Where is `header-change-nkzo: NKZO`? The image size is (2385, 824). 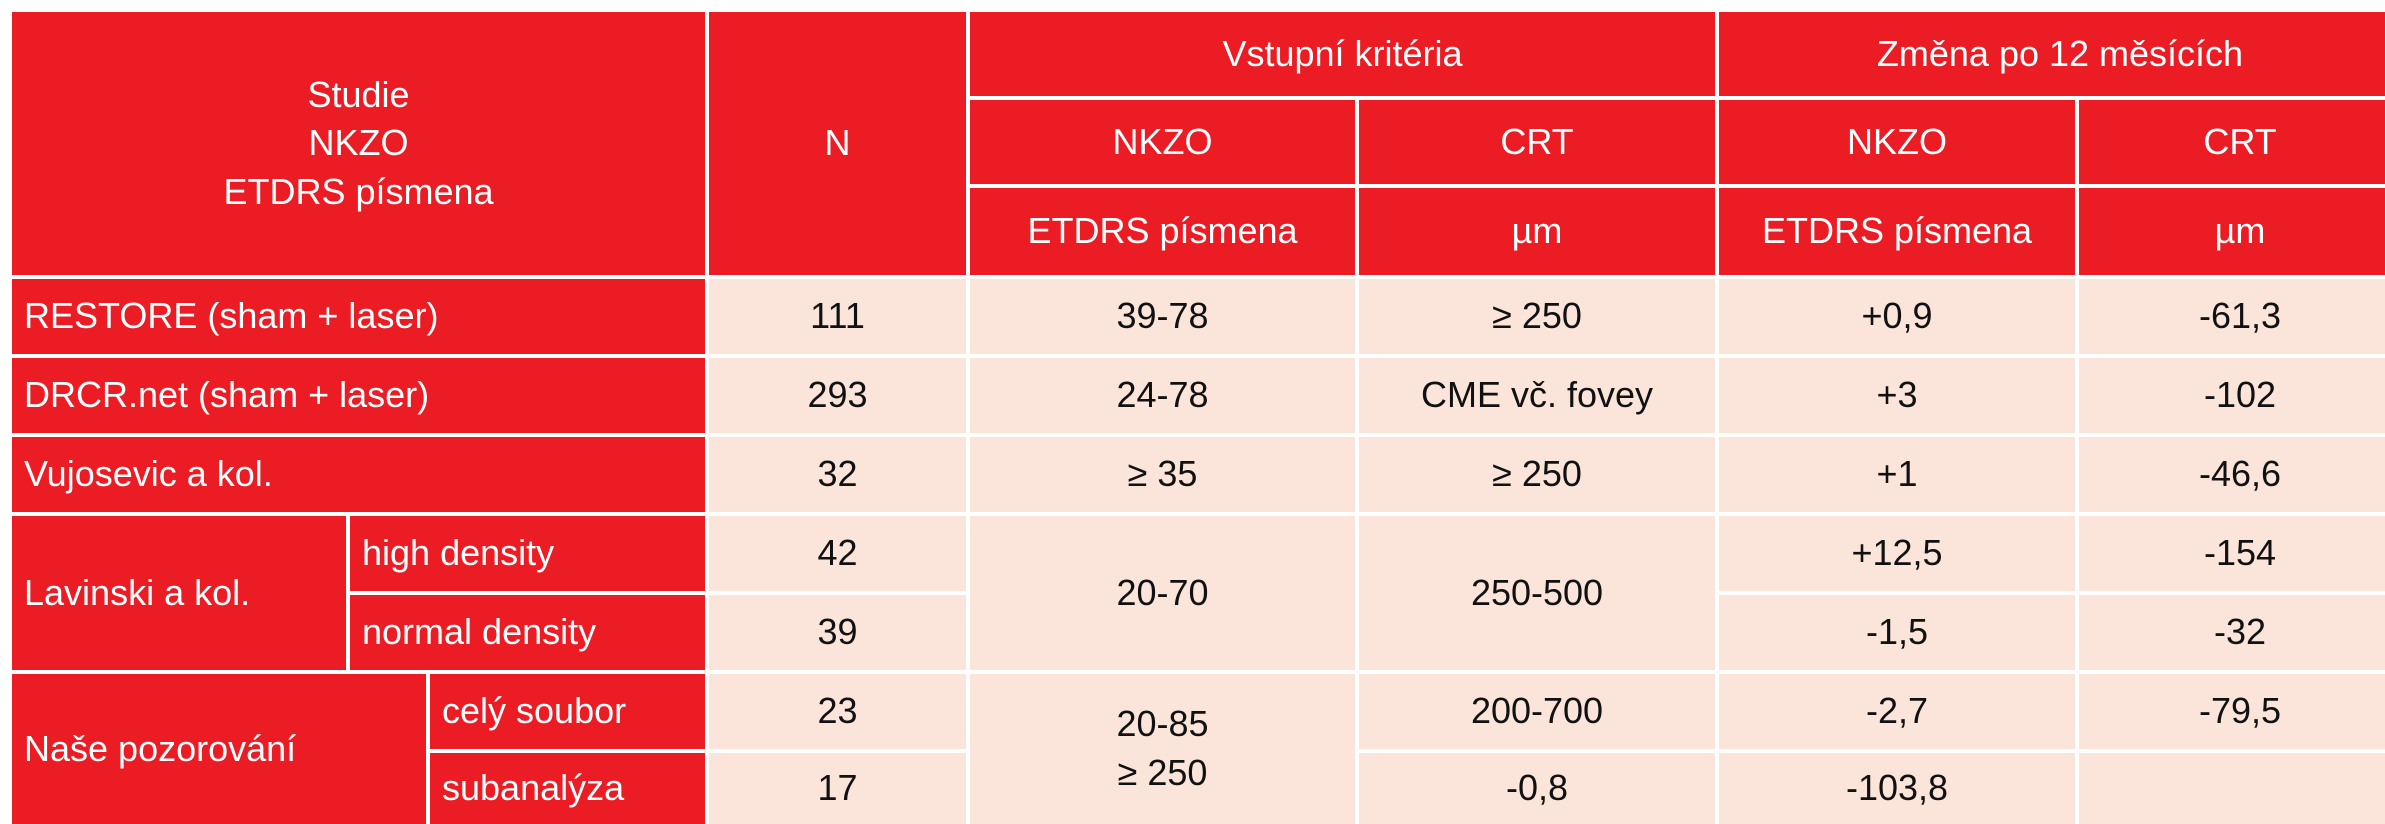
header-change-nkzo: NKZO is located at coordinates (1897, 142).